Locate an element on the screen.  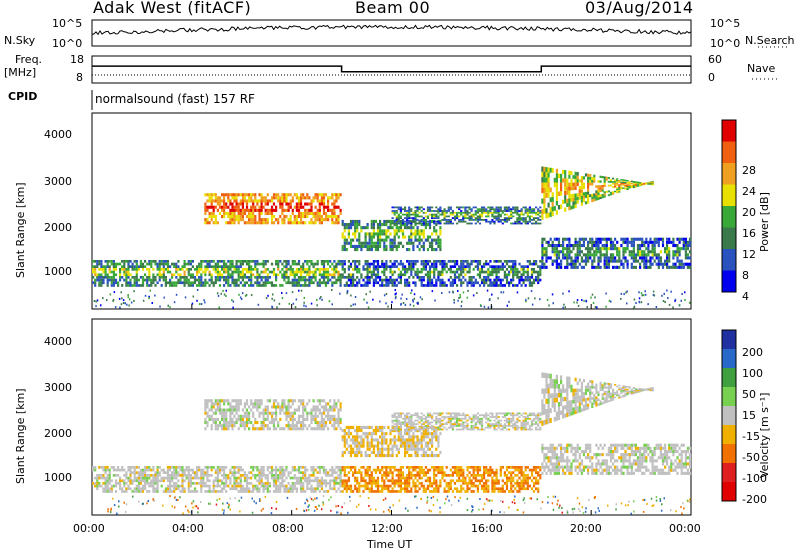
xlabel: Time UT is located at coordinates (390, 544).